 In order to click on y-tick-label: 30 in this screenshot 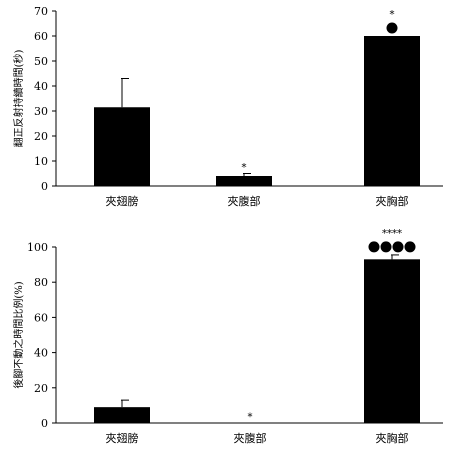, I will do `click(41, 111)`.